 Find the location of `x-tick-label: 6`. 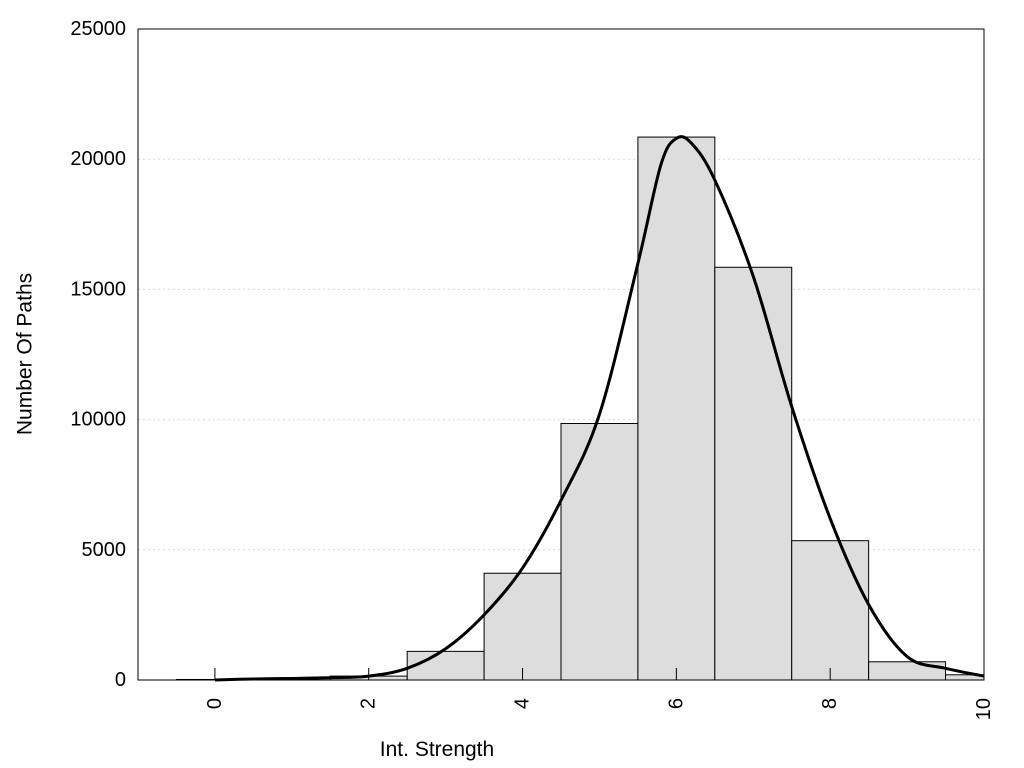

x-tick-label: 6 is located at coordinates (676, 703).